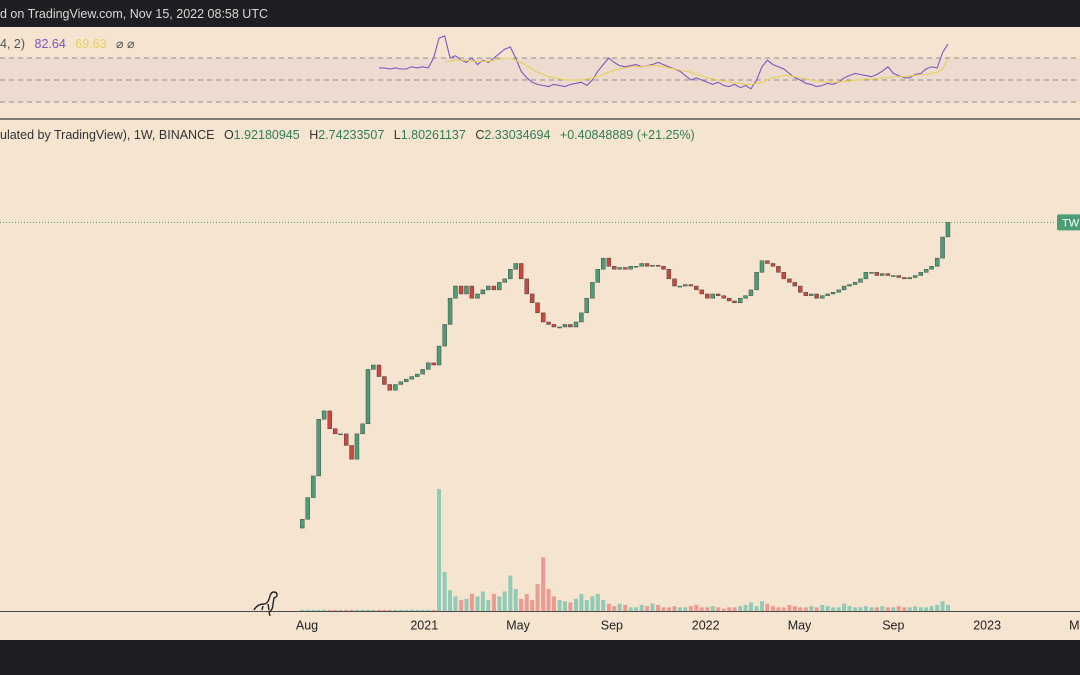 The width and height of the screenshot is (1080, 675). Describe the element at coordinates (1068, 222) in the screenshot. I see `price-tag` at that location.